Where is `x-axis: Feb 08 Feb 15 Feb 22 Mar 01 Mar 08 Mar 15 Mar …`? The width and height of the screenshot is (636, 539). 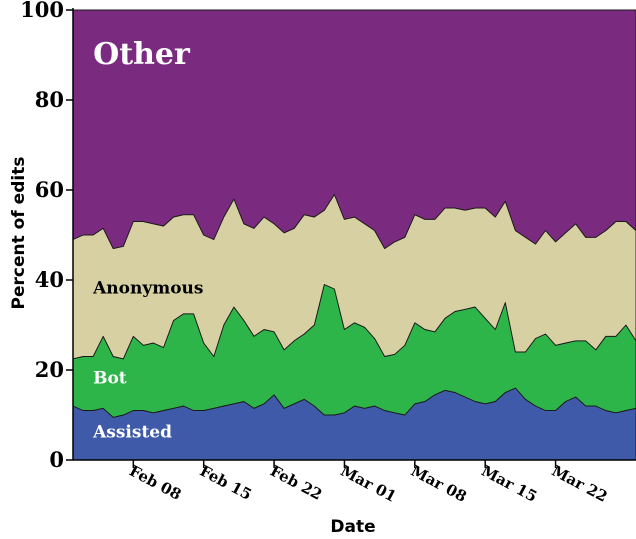
x-axis: Feb 08 Feb 15 Feb 22 Mar 01 Mar 08 Mar 15 Mar … is located at coordinates (354, 483).